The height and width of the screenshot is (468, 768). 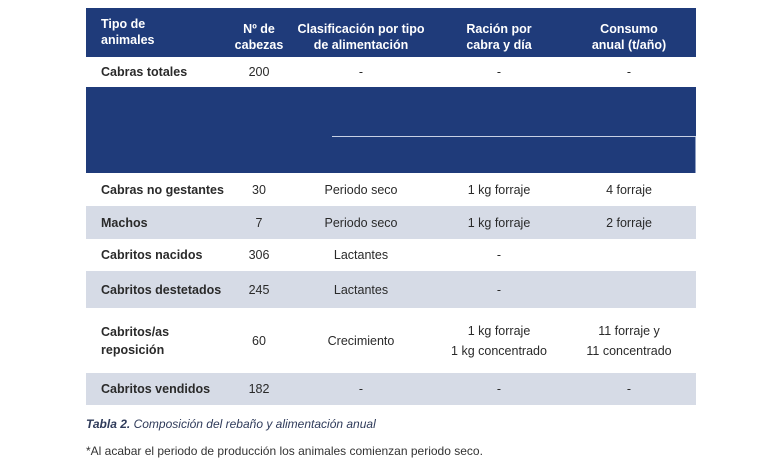 What do you see at coordinates (159, 32) in the screenshot?
I see `header-tipo: Tipo de animales` at bounding box center [159, 32].